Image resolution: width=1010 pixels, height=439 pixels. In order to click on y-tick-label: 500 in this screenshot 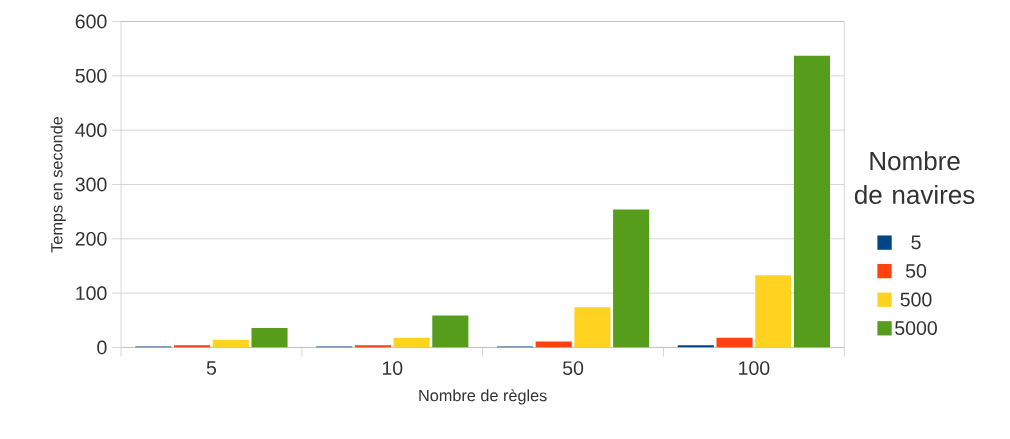, I will do `click(91, 75)`.